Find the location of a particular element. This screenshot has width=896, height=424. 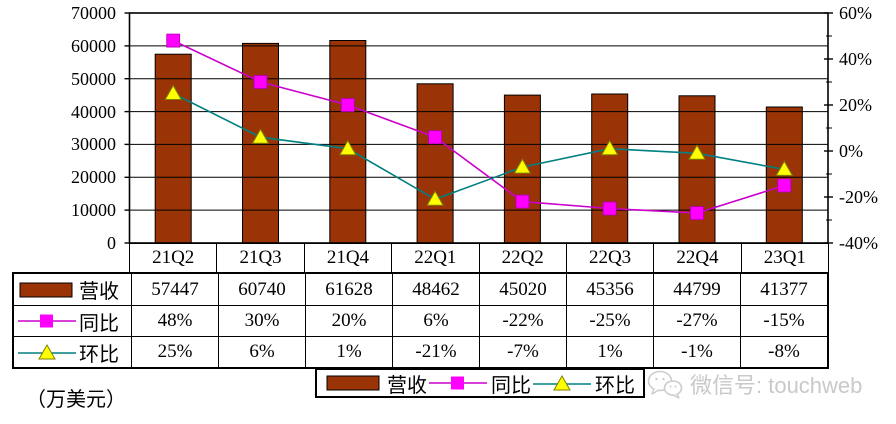

right-axis-tick-label: -40% is located at coordinates (858, 243).